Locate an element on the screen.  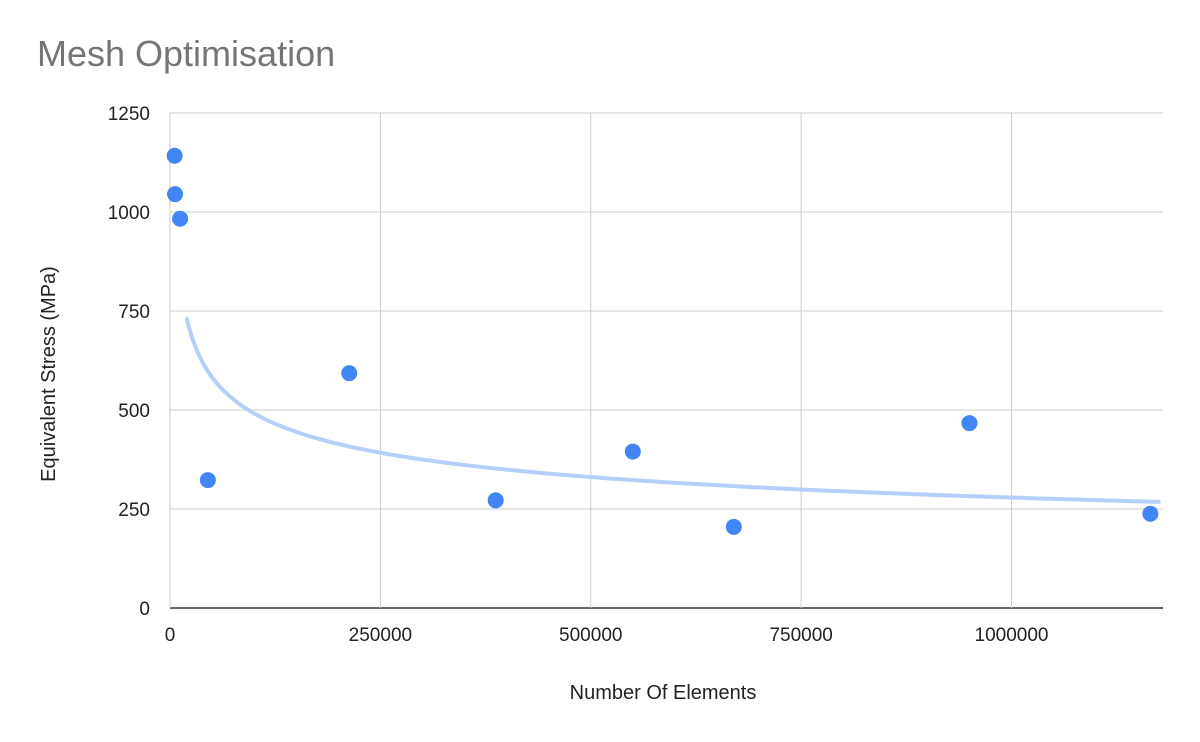
x-tick-label: 0 is located at coordinates (170, 635).